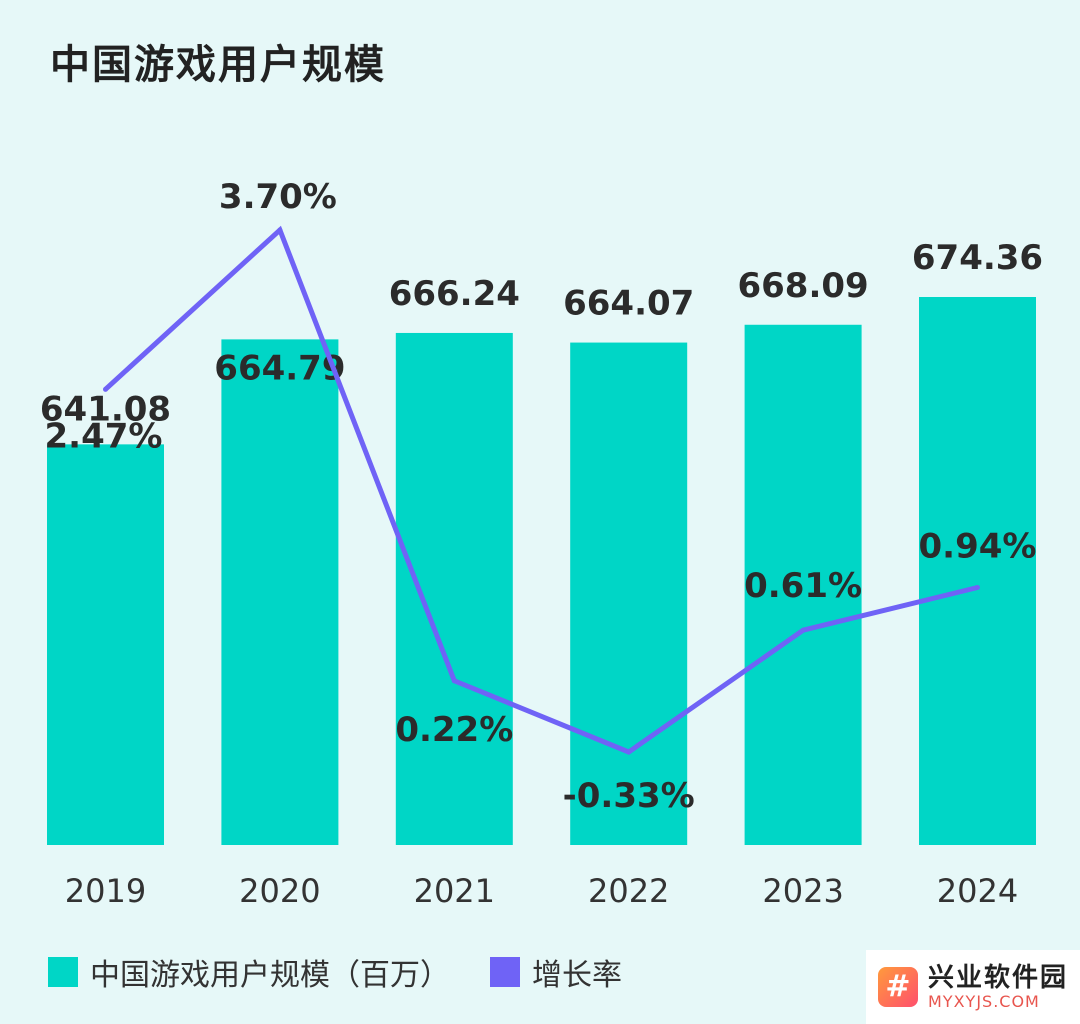 The width and height of the screenshot is (1080, 1024). I want to click on growth-point-2022, so click(629, 752).